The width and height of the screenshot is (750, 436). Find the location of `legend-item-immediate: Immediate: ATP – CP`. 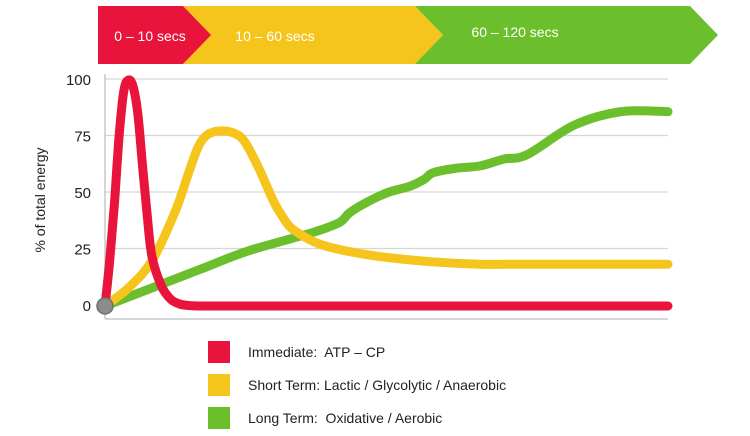

legend-item-immediate: Immediate: ATP – CP is located at coordinates (357, 352).